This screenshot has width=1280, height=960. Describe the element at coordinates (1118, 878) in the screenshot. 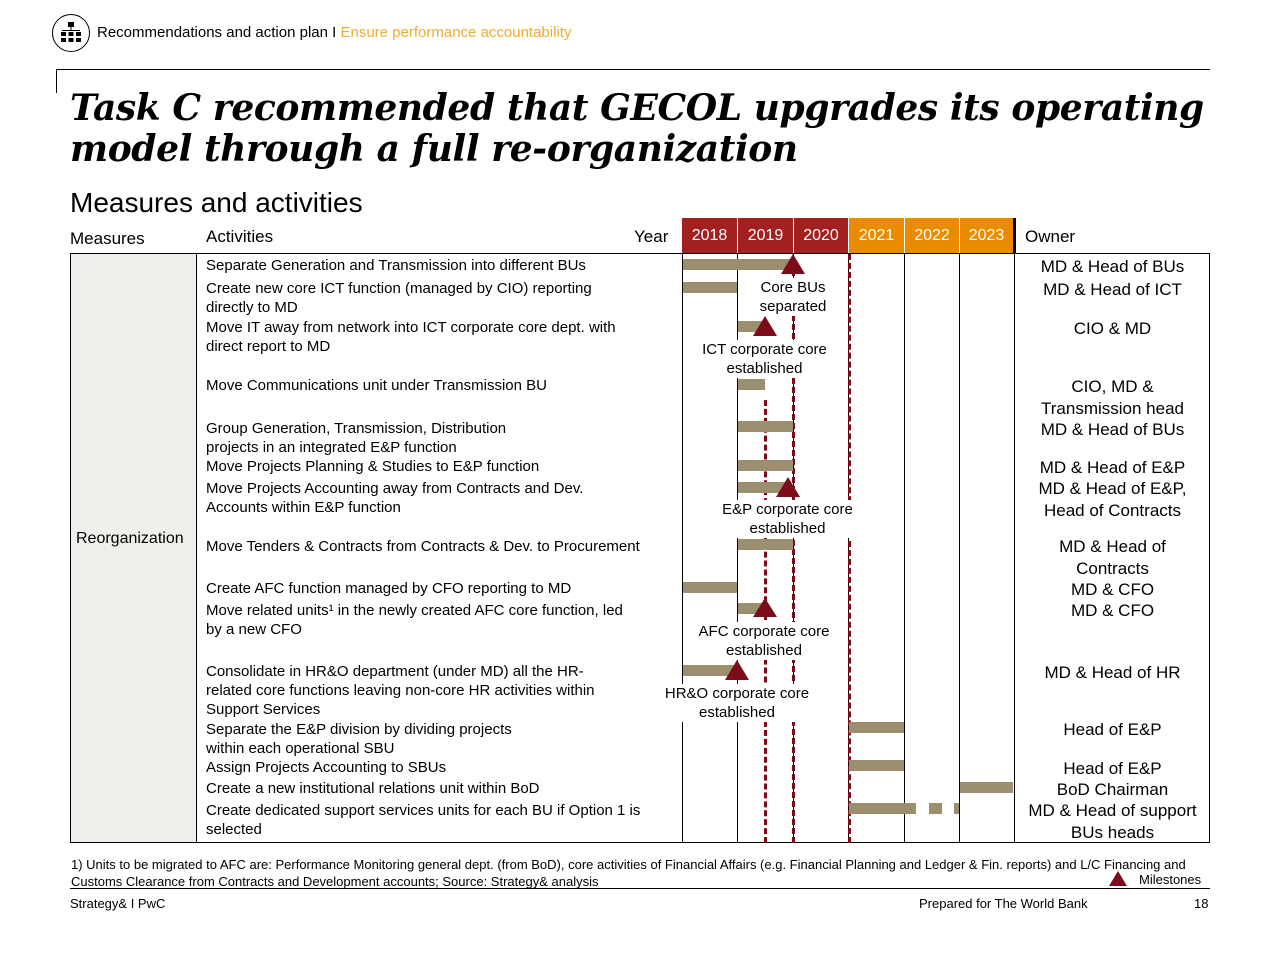

I see `milestone-legend-icon` at that location.